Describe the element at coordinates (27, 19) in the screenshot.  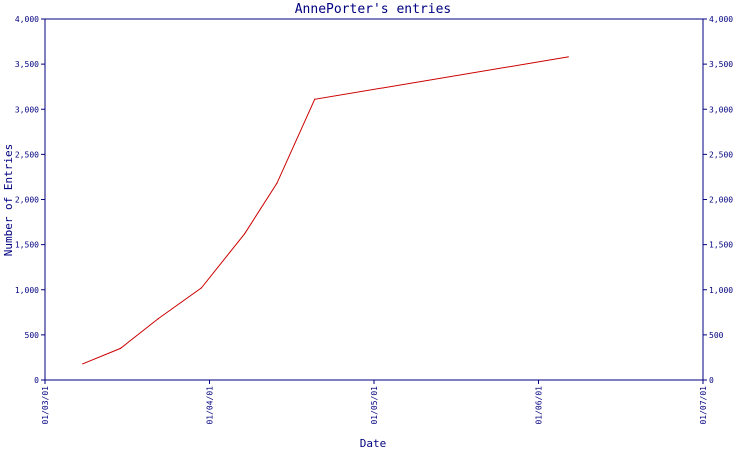
I see `y-tick-label-left: 4,000` at that location.